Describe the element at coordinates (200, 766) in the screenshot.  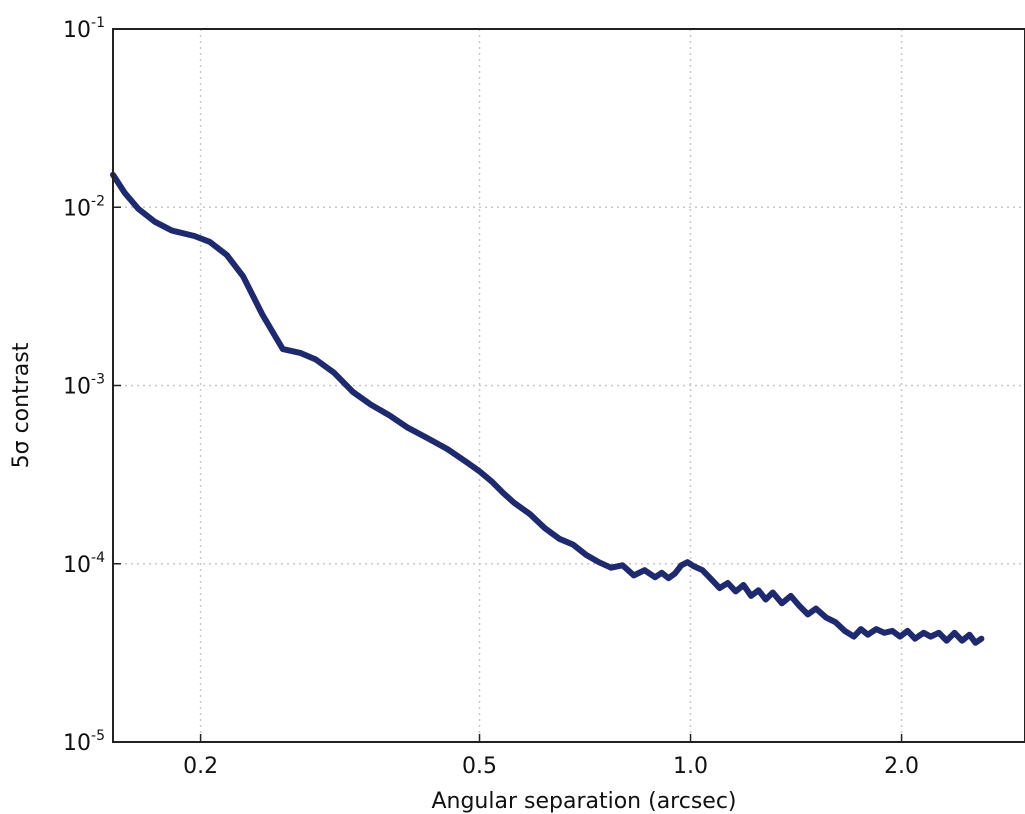
I see `x-tick-label: 0.2` at that location.